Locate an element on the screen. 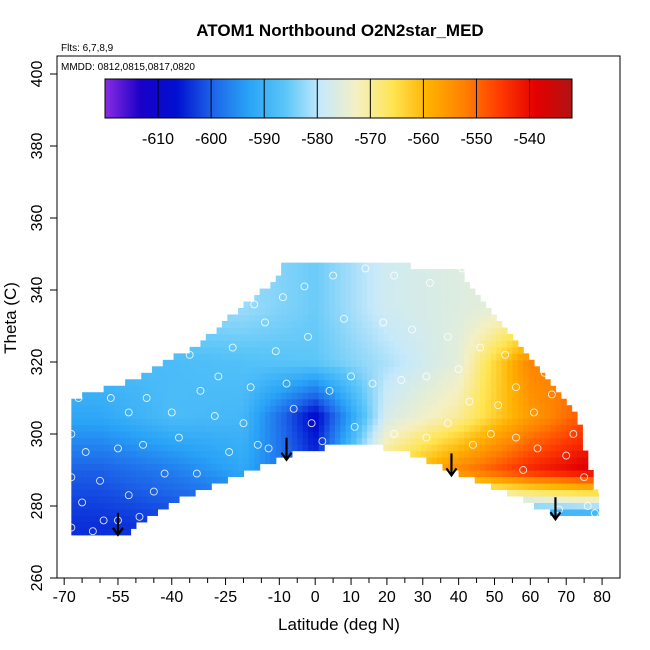  y-tick-label: 320 is located at coordinates (37, 362).